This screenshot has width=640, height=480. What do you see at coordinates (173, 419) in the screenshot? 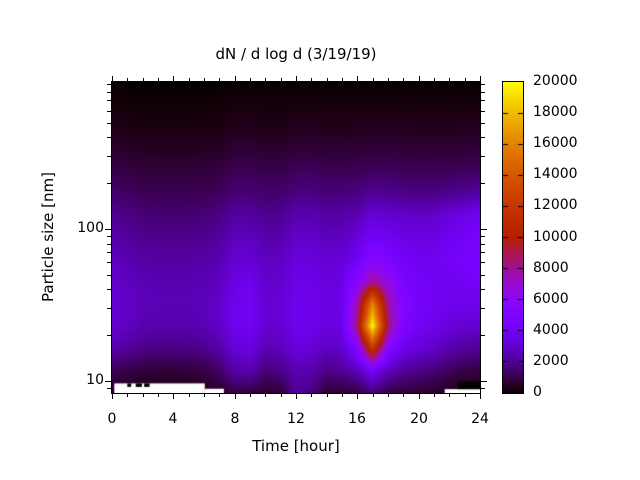
I see `x-tick-label: 4` at bounding box center [173, 419].